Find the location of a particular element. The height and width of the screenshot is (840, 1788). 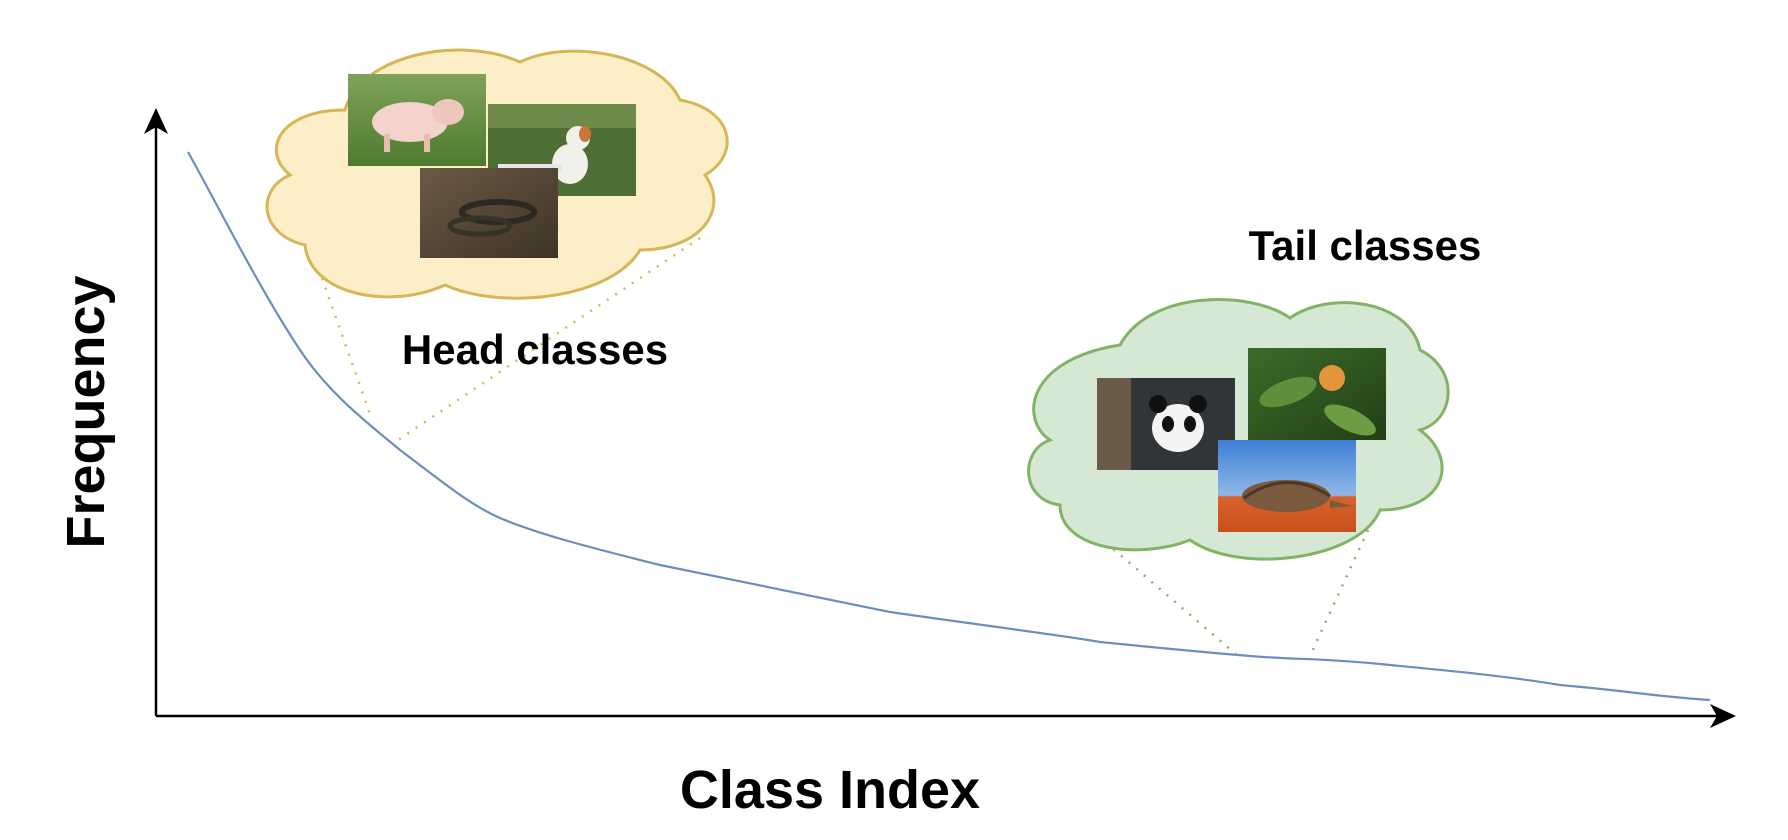

pangolin-photo is located at coordinates (1287, 486).